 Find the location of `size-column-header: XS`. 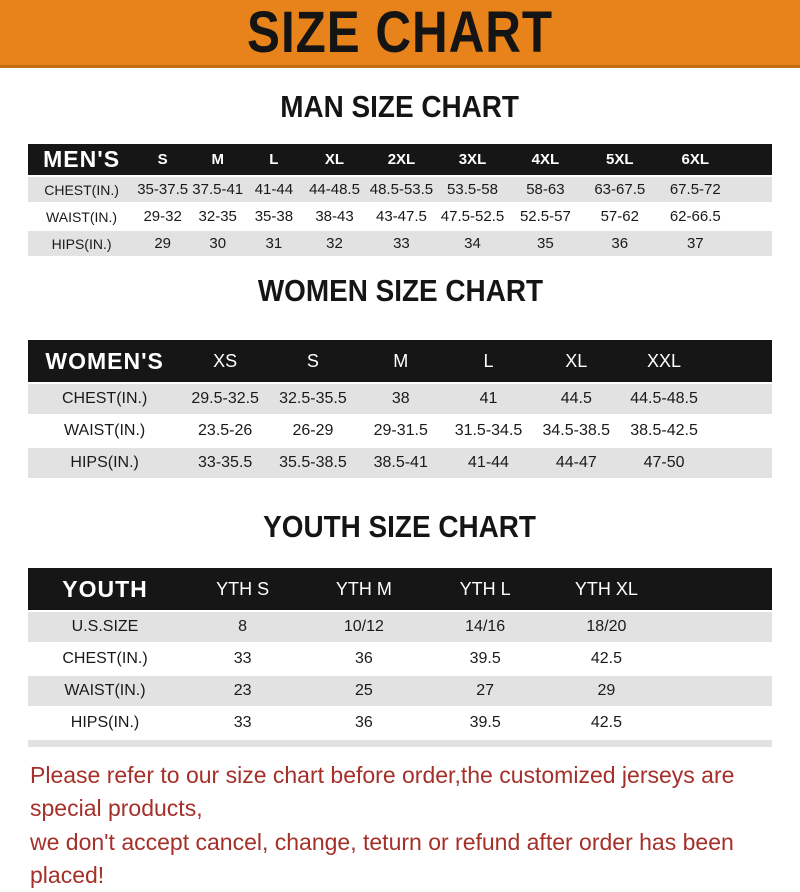

size-column-header: XS is located at coordinates (225, 361).